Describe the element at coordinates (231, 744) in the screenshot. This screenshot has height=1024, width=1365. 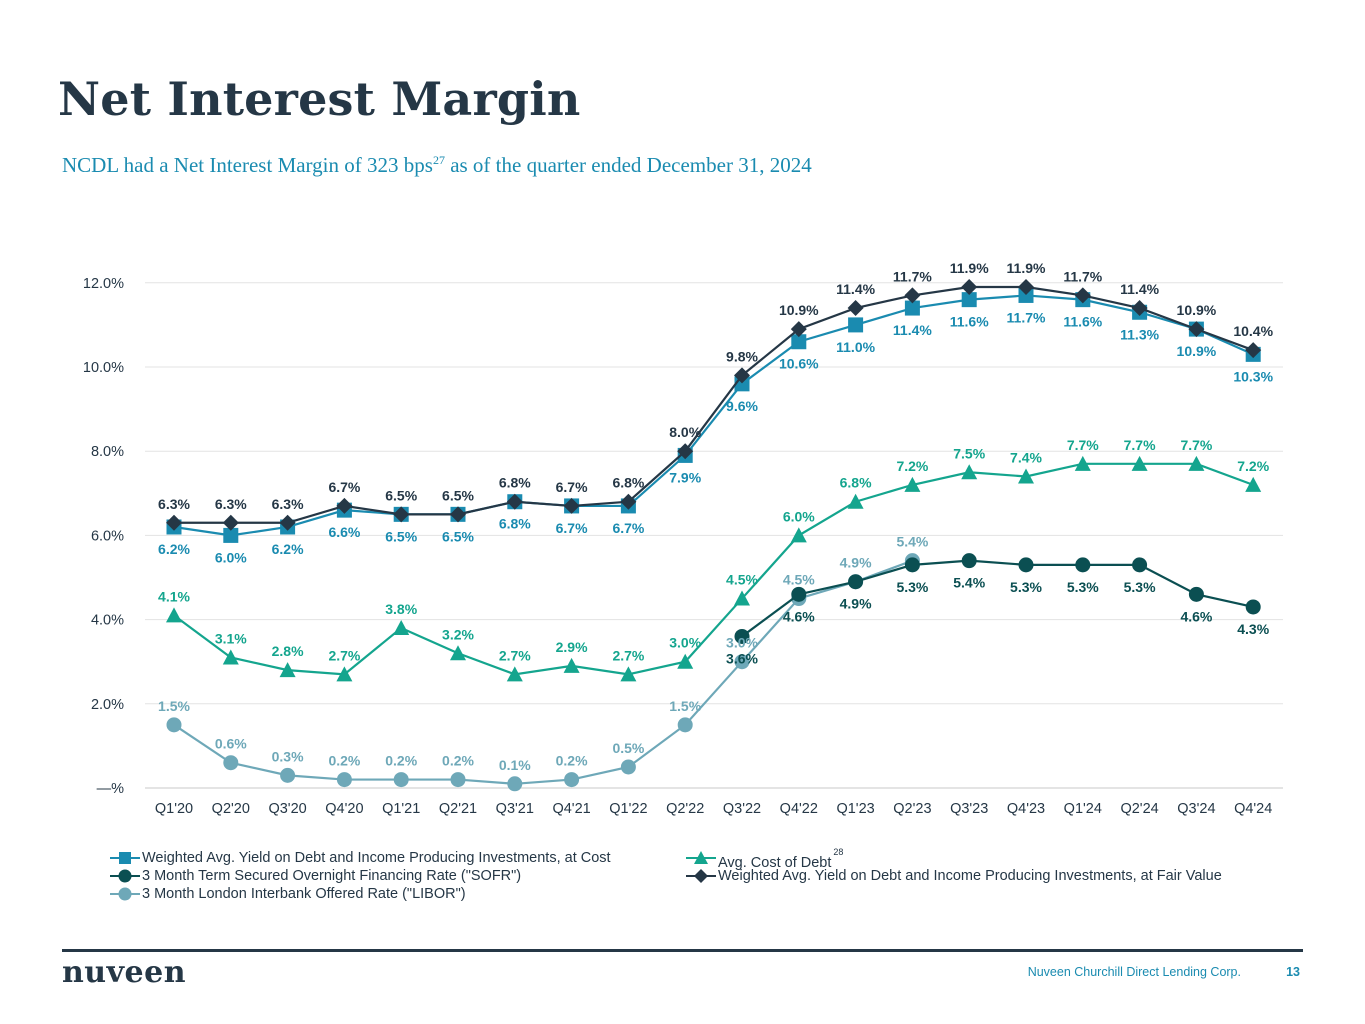
I see `data-label: 0.6%` at that location.